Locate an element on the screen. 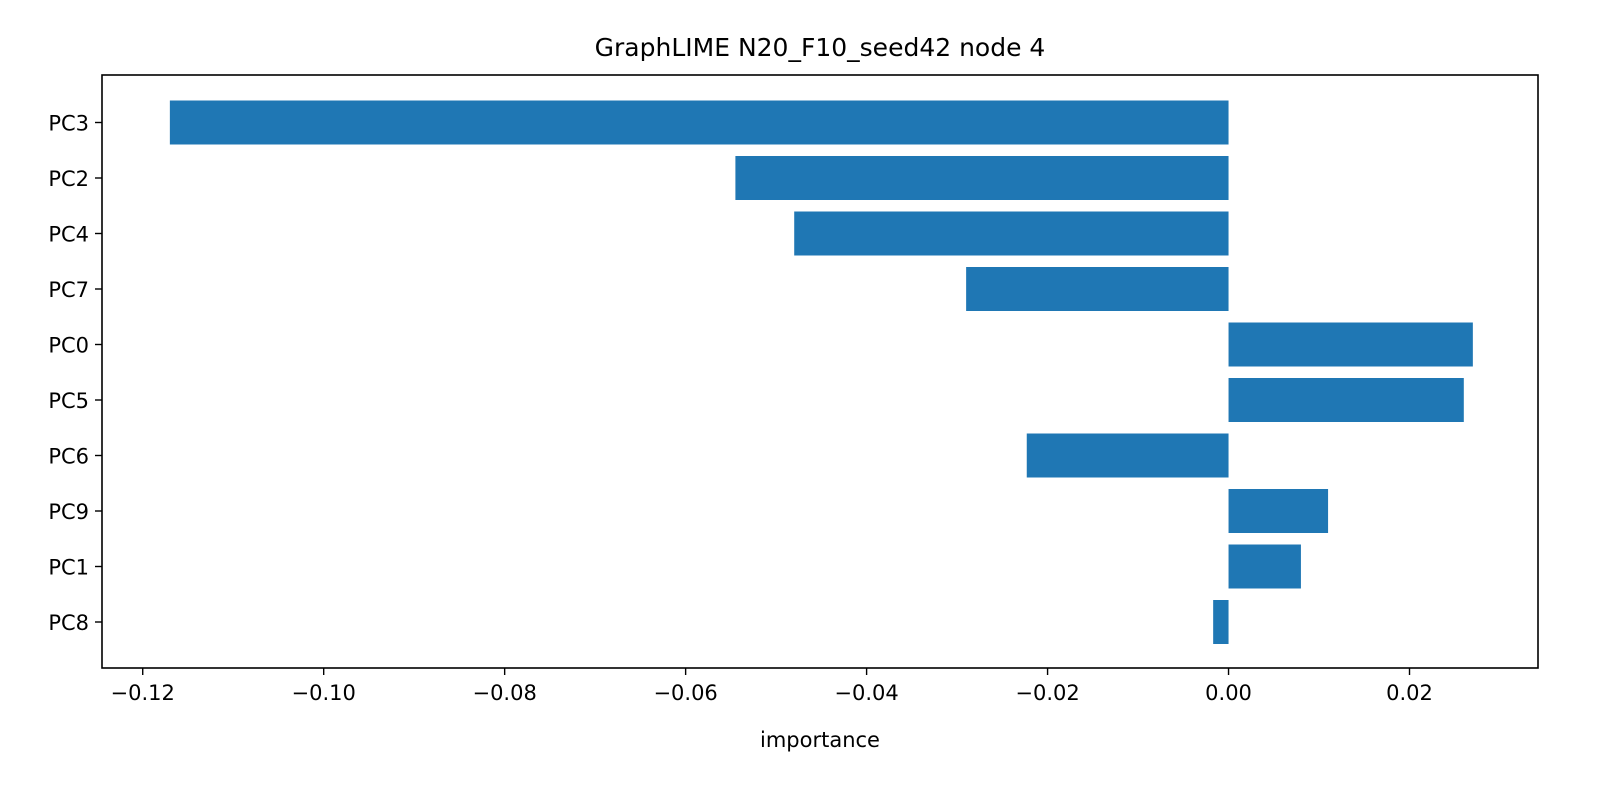 This screenshot has height=800, width=1600. x-axis: −0.12 −0.10 −0.08 −0.06 −0.04 −0.02 0.00 0.02 is located at coordinates (772, 686).